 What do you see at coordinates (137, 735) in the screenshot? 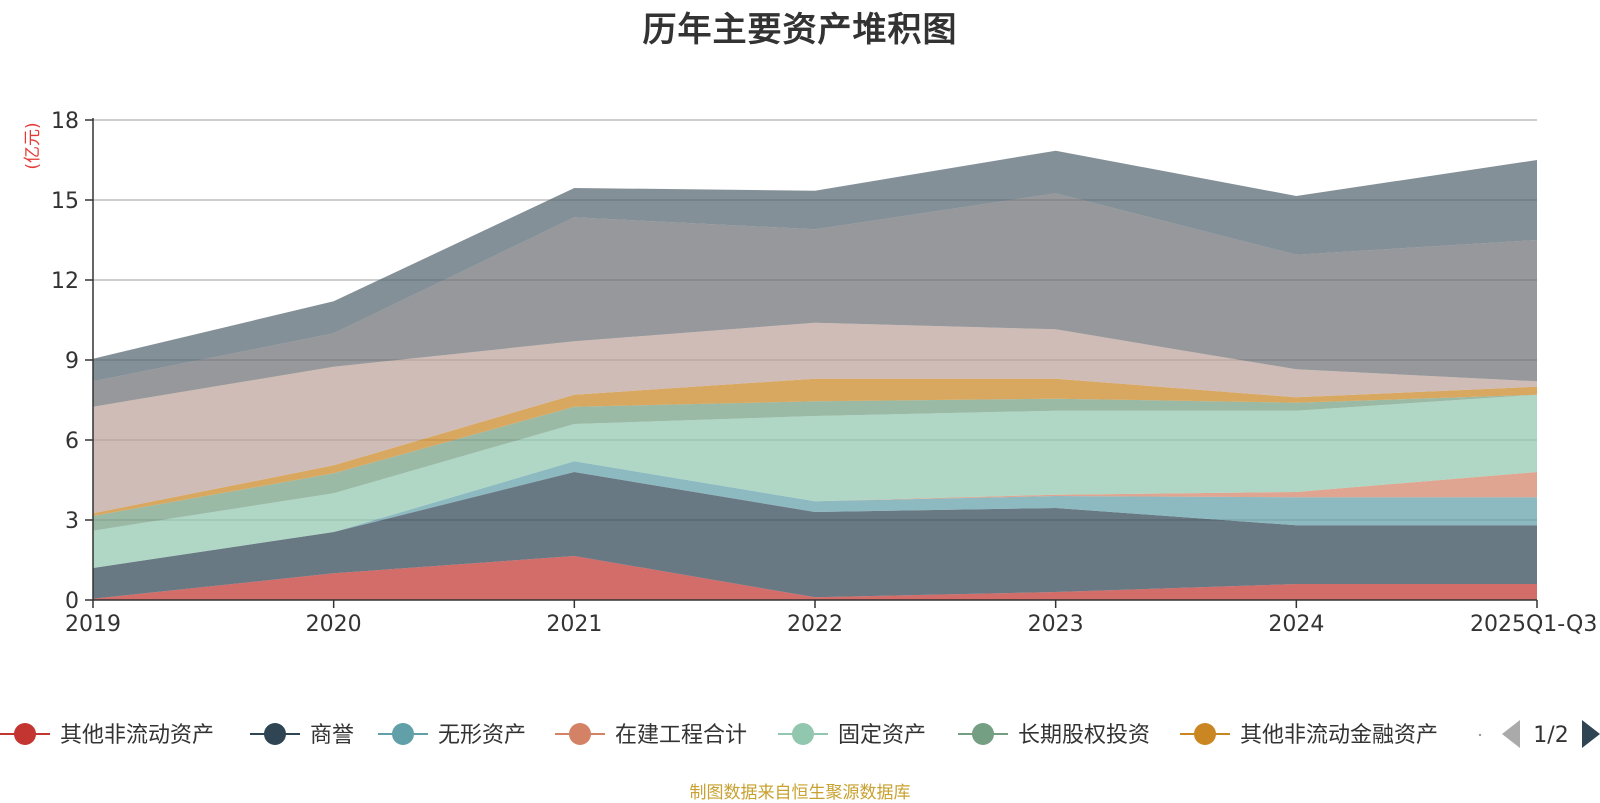
I see `legend-label: 其他非流动资产` at bounding box center [137, 735].